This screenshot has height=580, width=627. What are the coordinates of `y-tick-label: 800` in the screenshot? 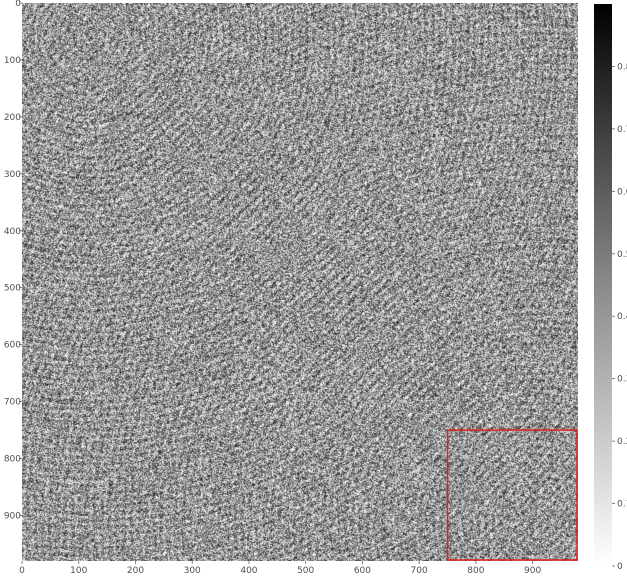 It's located at (12, 460).